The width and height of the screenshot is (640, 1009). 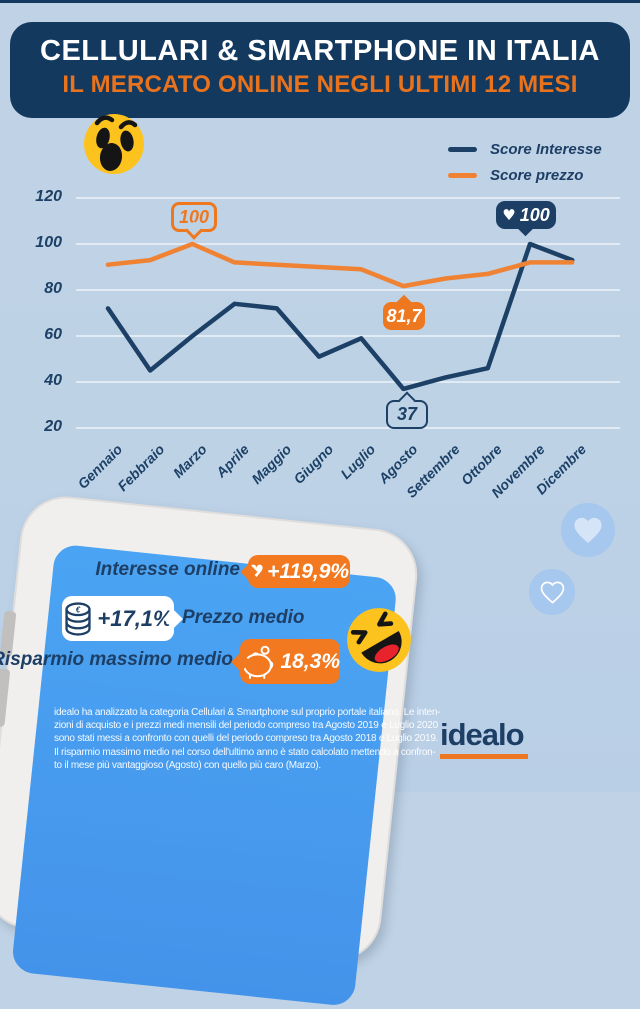 What do you see at coordinates (271, 464) in the screenshot?
I see `x-axis-month-label: Maggio` at bounding box center [271, 464].